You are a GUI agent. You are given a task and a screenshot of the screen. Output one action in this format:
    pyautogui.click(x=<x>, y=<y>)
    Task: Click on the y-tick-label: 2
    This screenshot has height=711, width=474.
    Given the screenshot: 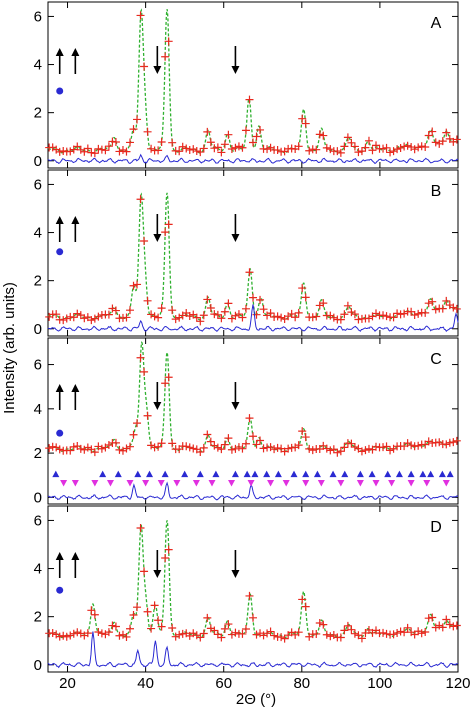 What is the action you would take?
    pyautogui.click(x=38, y=617)
    